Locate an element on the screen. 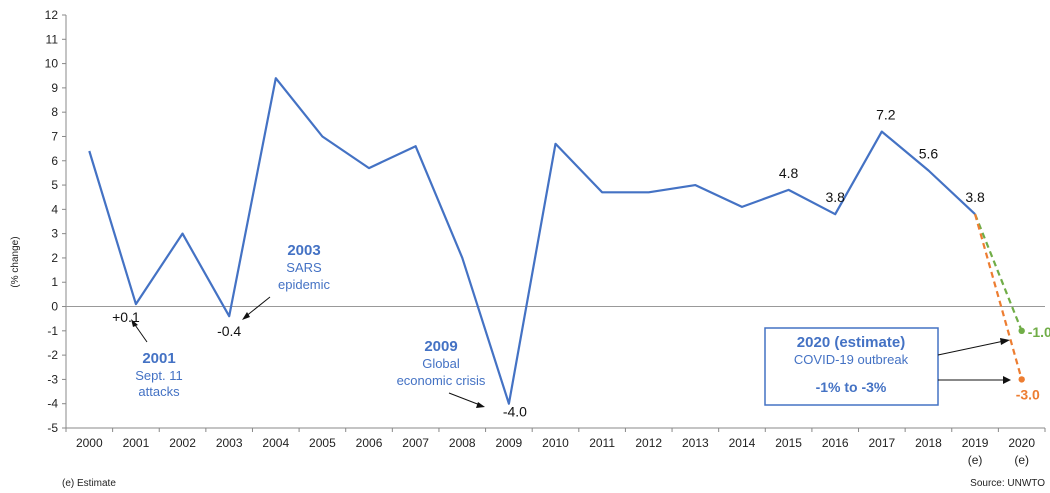 The height and width of the screenshot is (493, 1050). data-label: 7.2 is located at coordinates (886, 115).